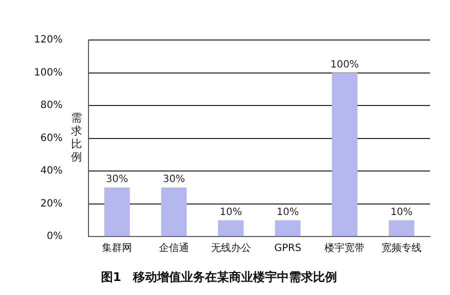 The height and width of the screenshot is (295, 450). What do you see at coordinates (230, 248) in the screenshot?
I see `x-tick-label: 无线办公` at bounding box center [230, 248].